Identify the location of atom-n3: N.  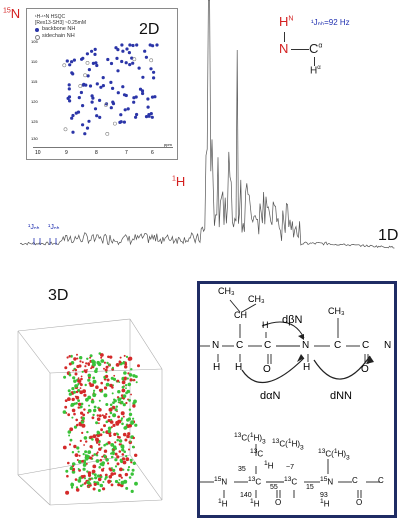
(388, 345).